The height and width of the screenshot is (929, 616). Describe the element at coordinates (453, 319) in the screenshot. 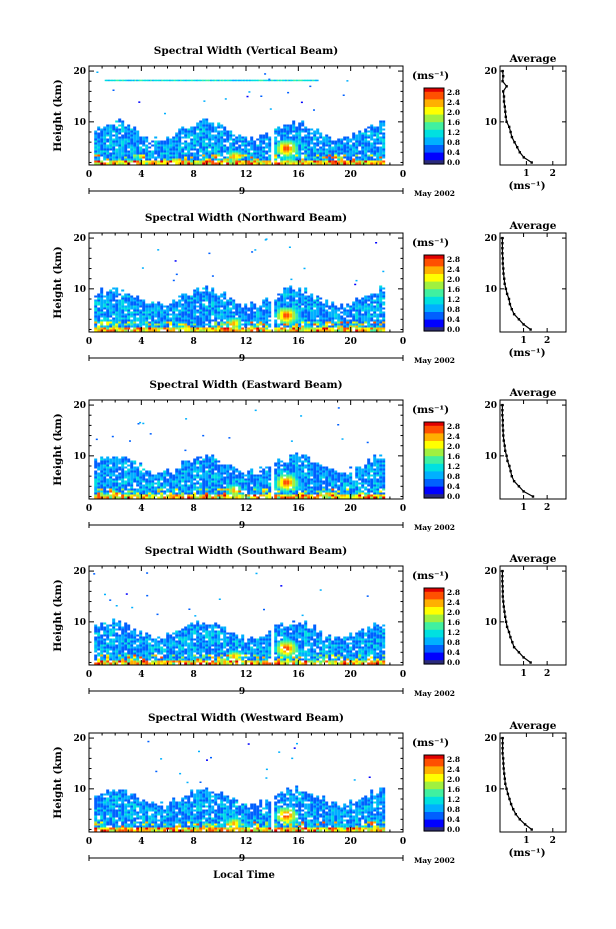

I see `colorbar-tick-label: 0.4` at that location.